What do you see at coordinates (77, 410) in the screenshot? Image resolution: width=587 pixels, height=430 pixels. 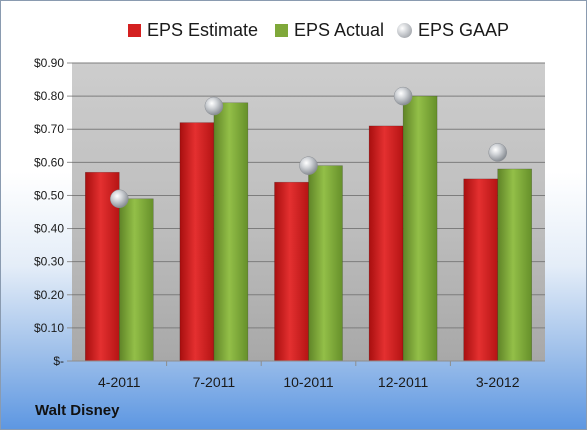 I see `company-label: Walt Disney` at bounding box center [77, 410].